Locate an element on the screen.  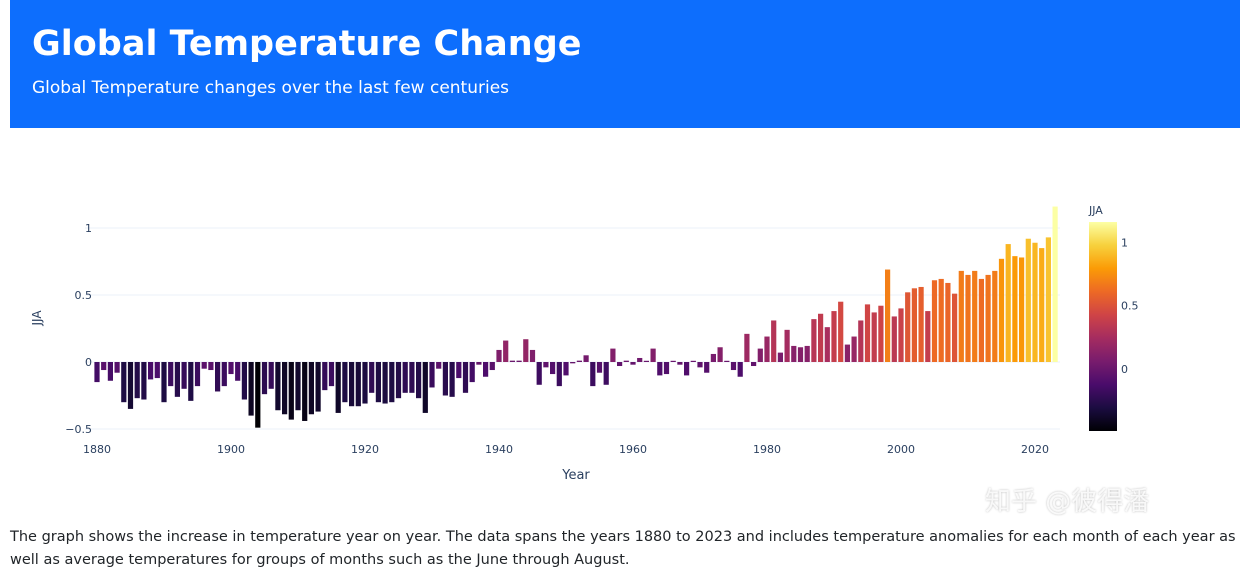
colorbar-title: JJA is located at coordinates (1095, 210).